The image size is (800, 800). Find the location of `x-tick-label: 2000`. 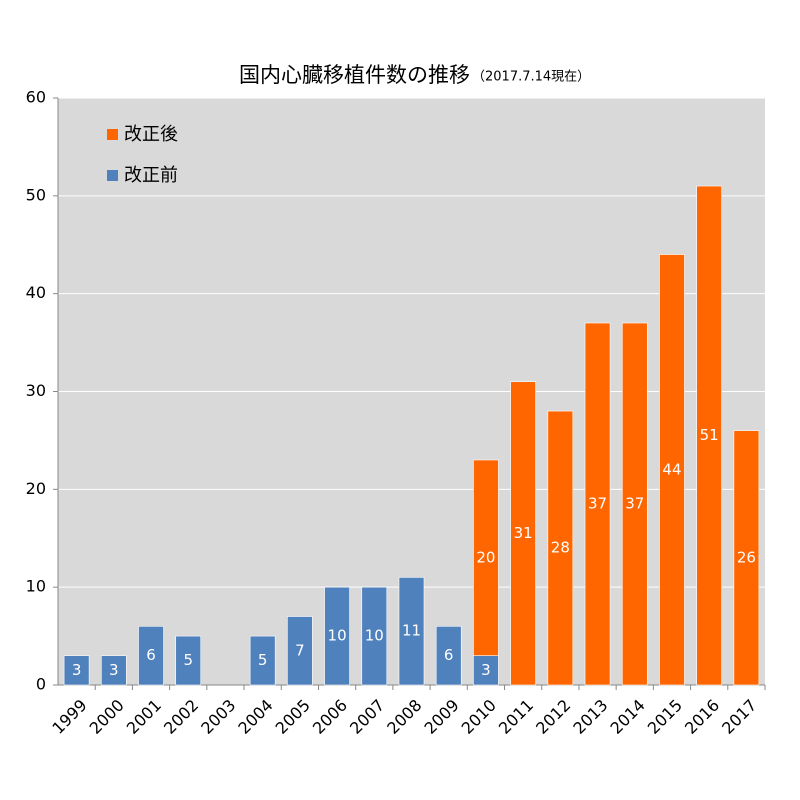

x-tick-label: 2000 is located at coordinates (107, 717).